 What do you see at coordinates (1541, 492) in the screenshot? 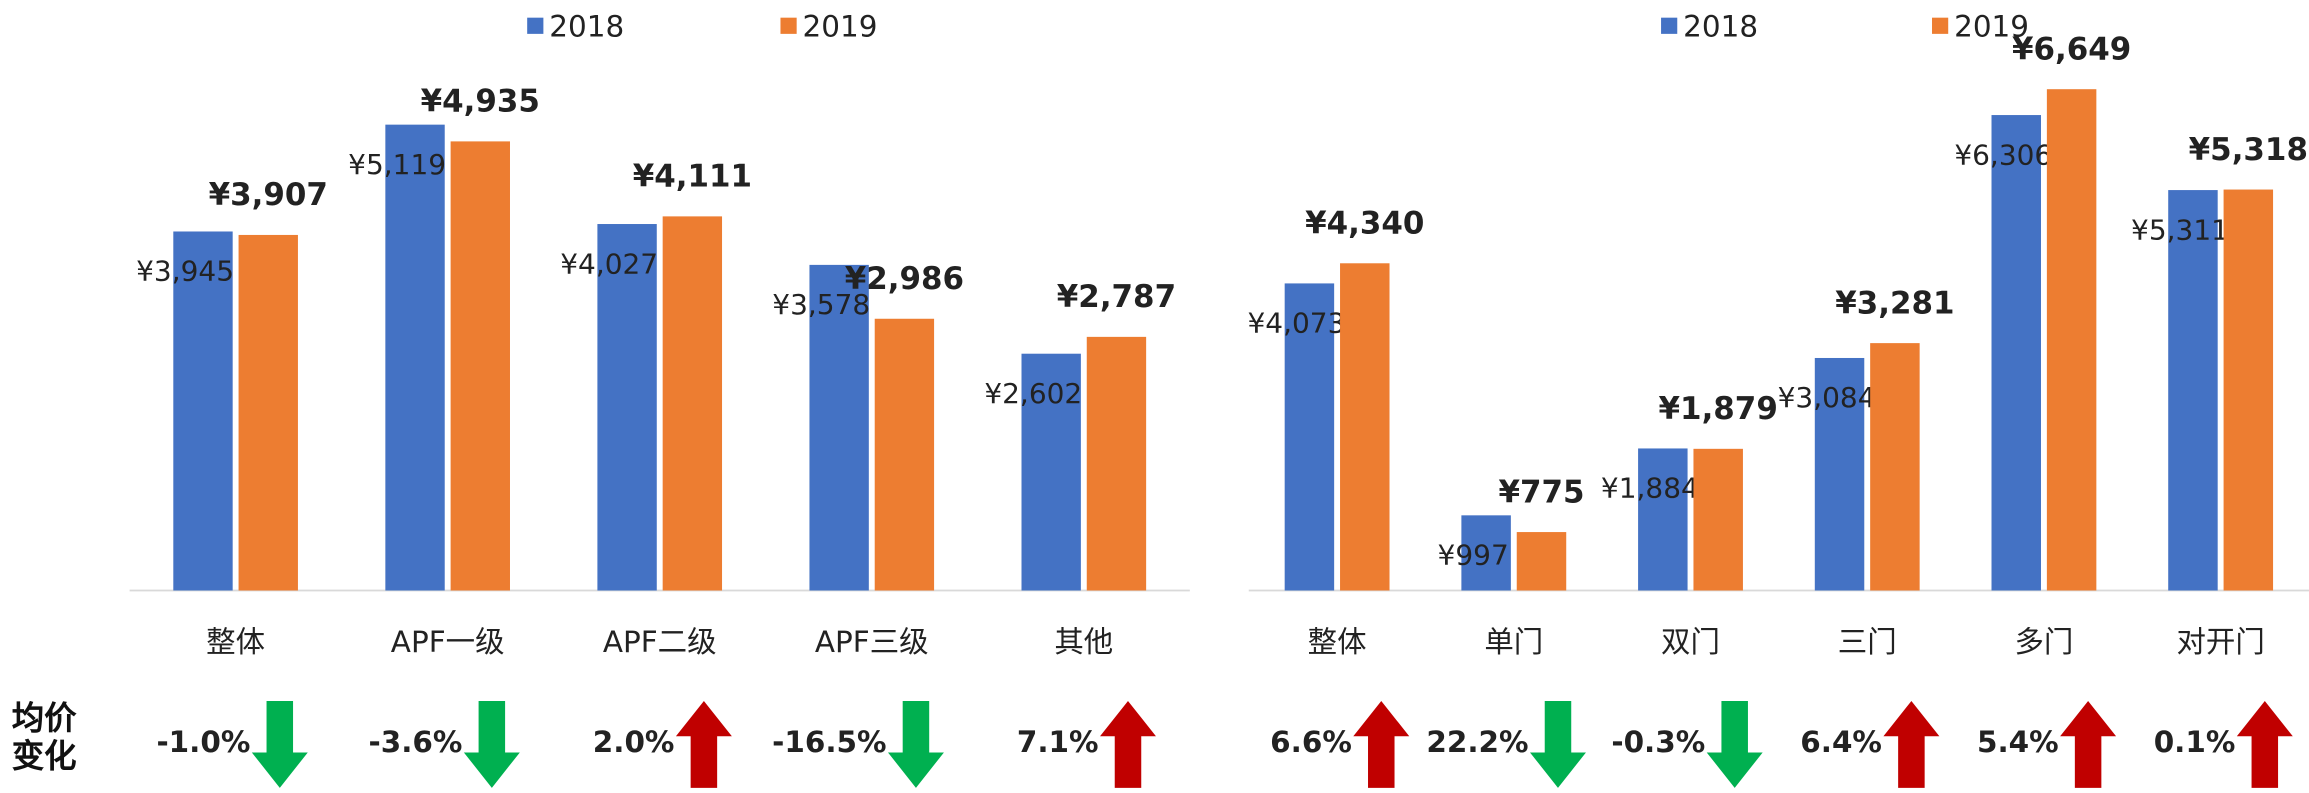
I see `value-label: ¥775` at bounding box center [1541, 492].